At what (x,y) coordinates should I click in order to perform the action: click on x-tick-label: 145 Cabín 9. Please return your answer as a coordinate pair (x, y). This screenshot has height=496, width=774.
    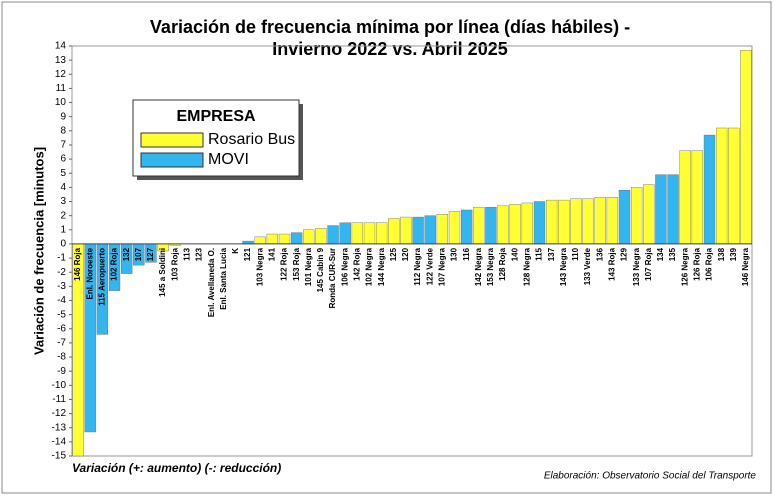
    Looking at the image, I should click on (320, 269).